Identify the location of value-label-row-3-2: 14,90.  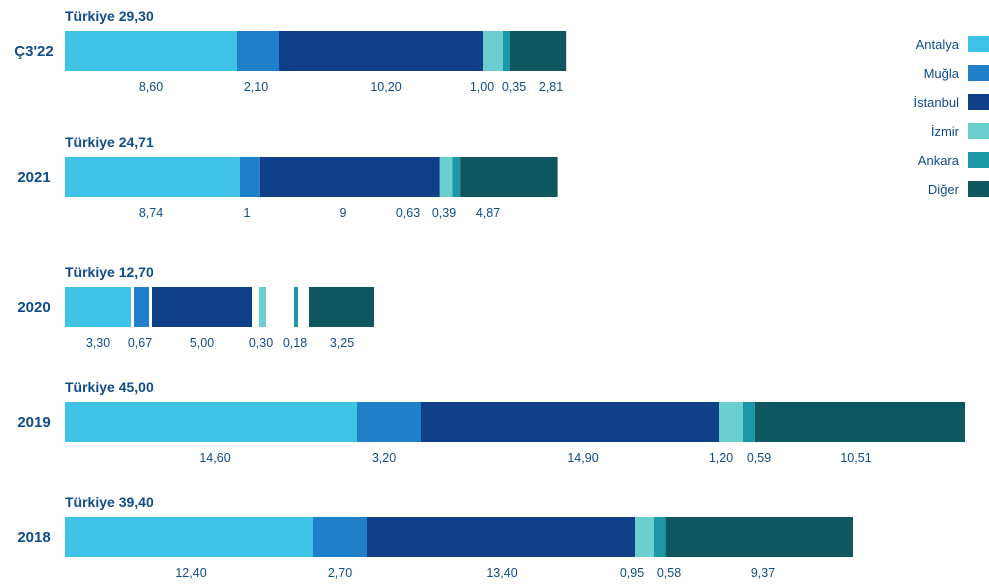
(582, 458).